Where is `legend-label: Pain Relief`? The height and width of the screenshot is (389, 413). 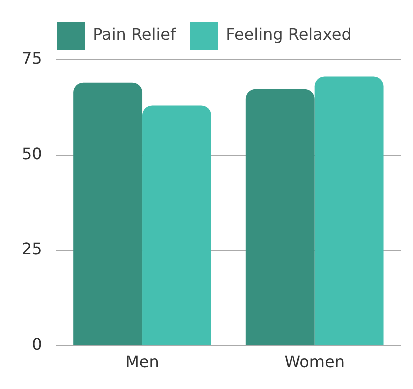
legend-label: Pain Relief is located at coordinates (134, 34).